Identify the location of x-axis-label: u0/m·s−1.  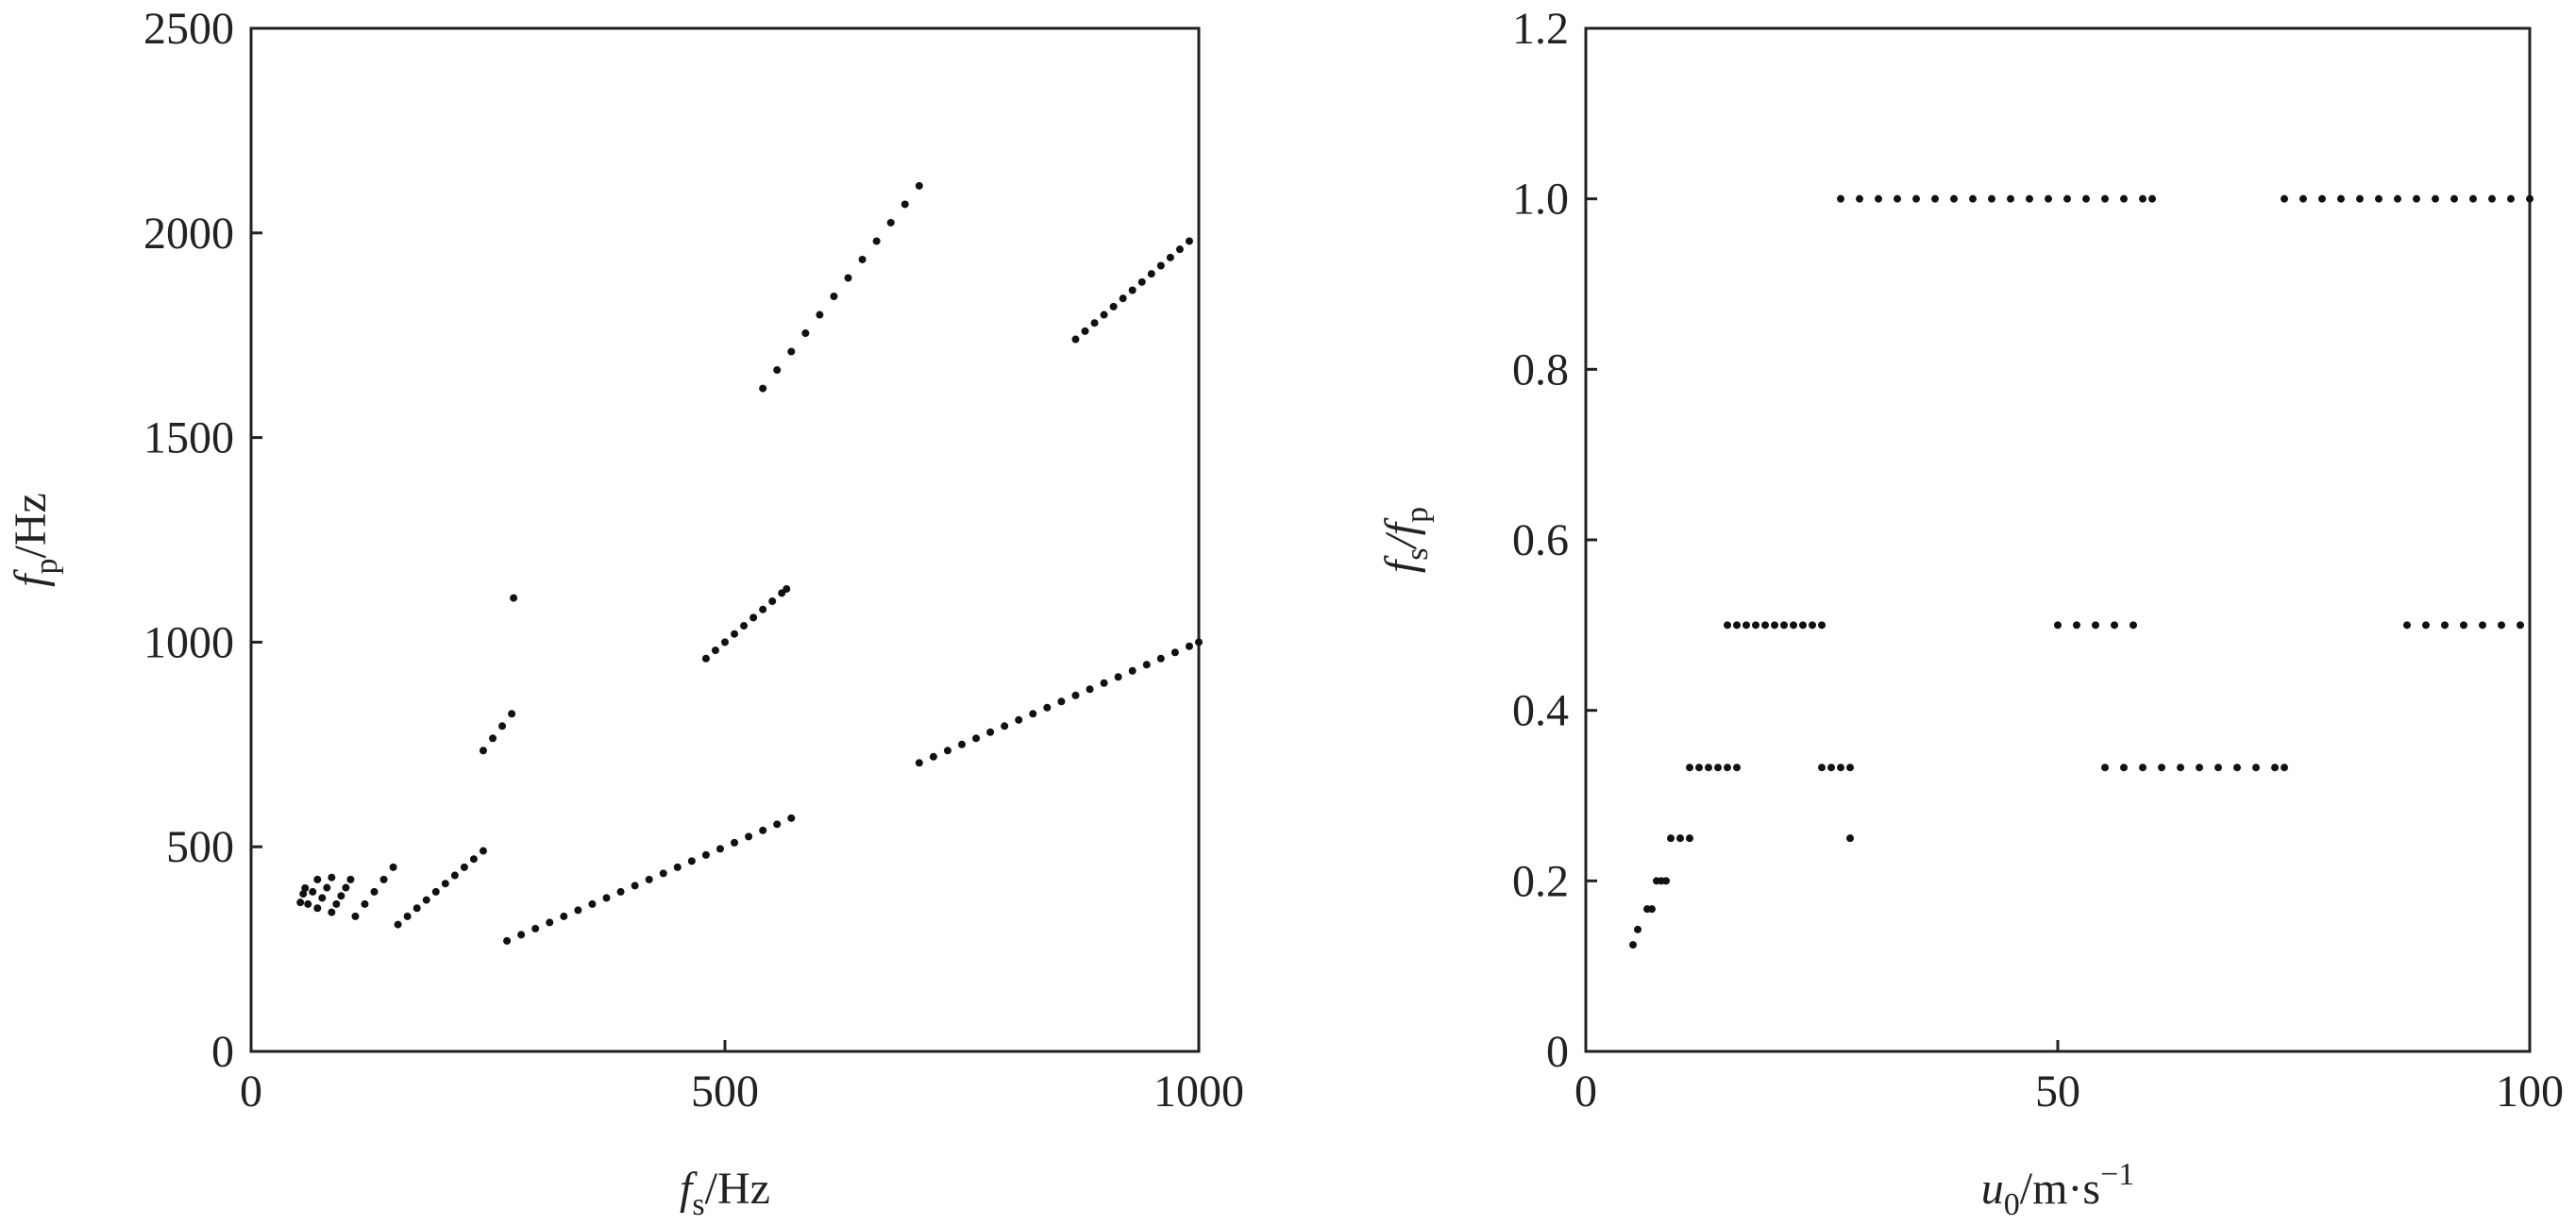
(2058, 1190).